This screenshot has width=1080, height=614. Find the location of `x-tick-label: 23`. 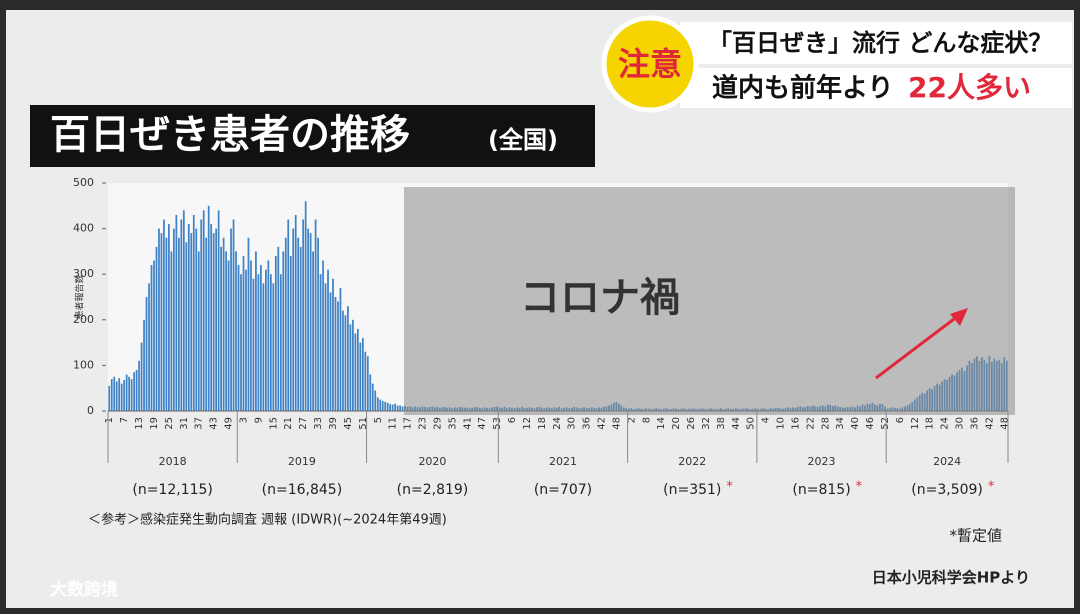

x-tick-label: 23 is located at coordinates (423, 423).